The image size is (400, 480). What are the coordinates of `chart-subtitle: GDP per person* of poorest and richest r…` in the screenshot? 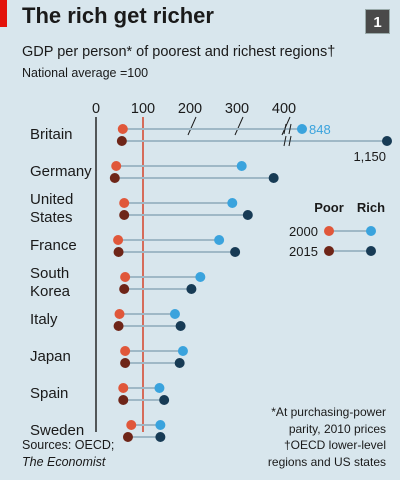 It's located at (179, 52).